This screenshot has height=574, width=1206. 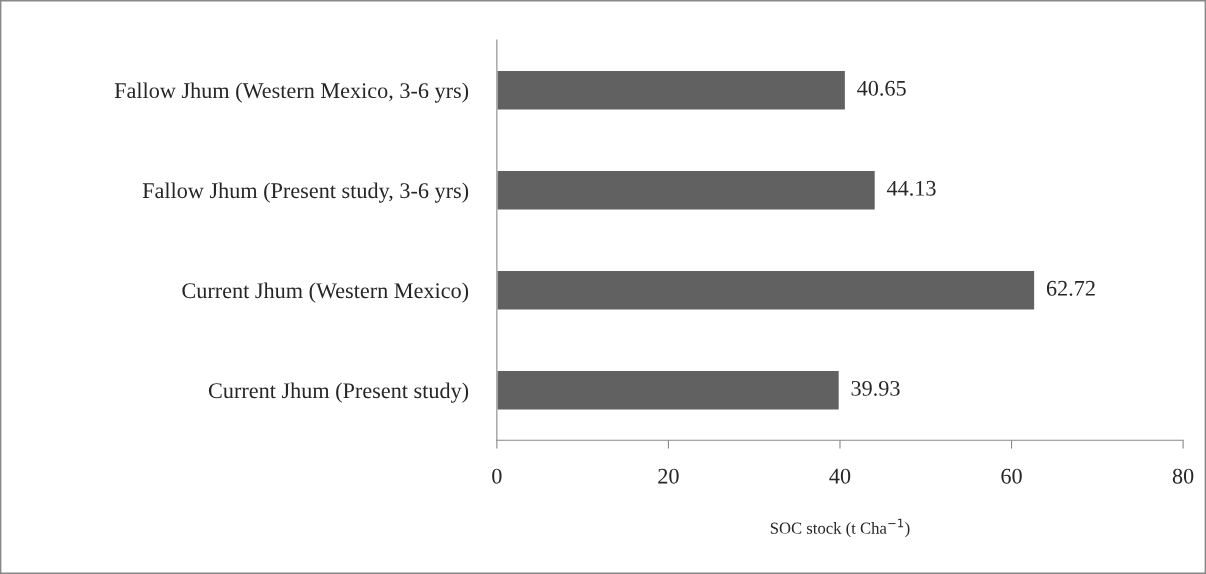 I want to click on data-label: 40.65, so click(x=881, y=88).